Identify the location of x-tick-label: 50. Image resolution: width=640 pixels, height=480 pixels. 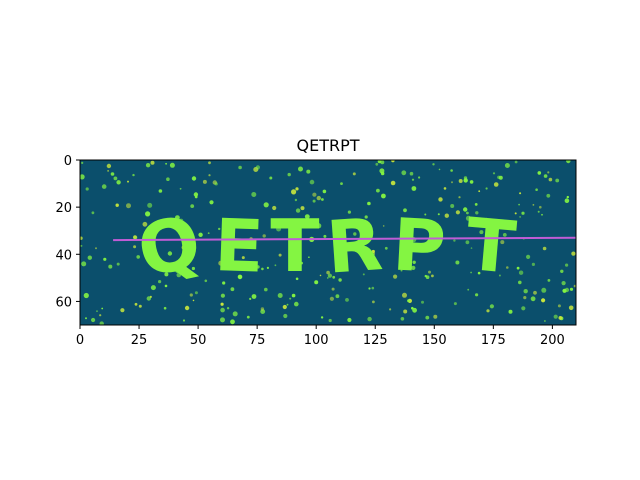
(198, 340).